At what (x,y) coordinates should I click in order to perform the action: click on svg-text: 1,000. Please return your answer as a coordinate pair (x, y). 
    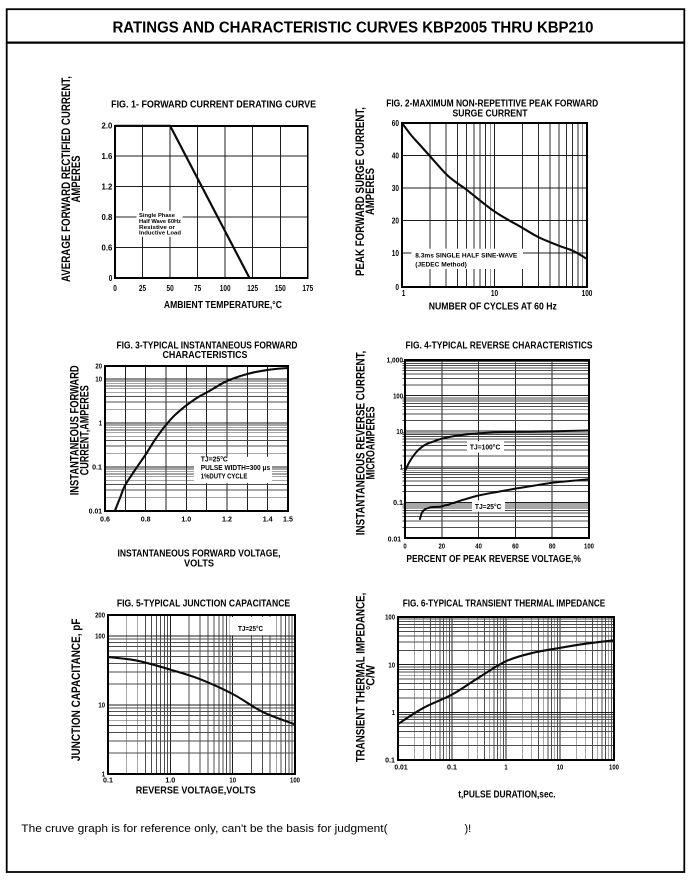
    Looking at the image, I should click on (395, 361).